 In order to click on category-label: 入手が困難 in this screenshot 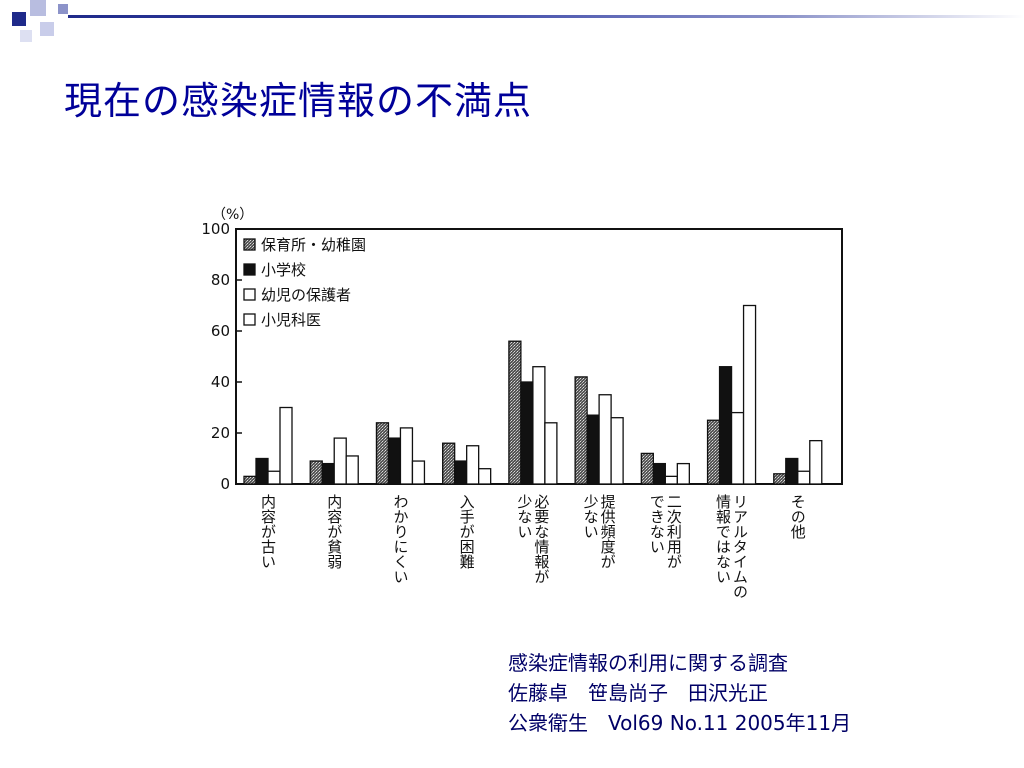, I will do `click(467, 531)`.